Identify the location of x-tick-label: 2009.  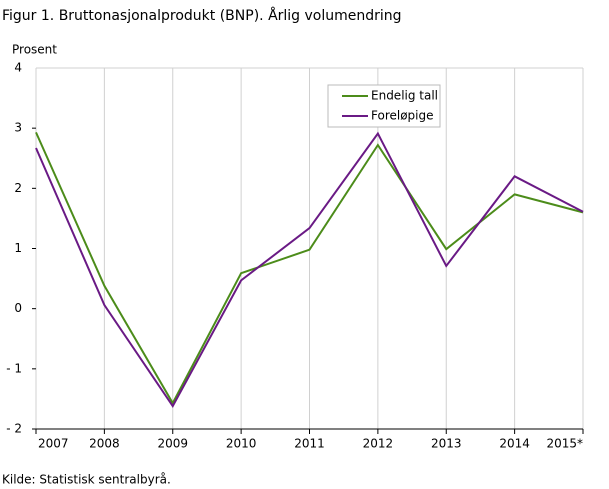
(172, 444).